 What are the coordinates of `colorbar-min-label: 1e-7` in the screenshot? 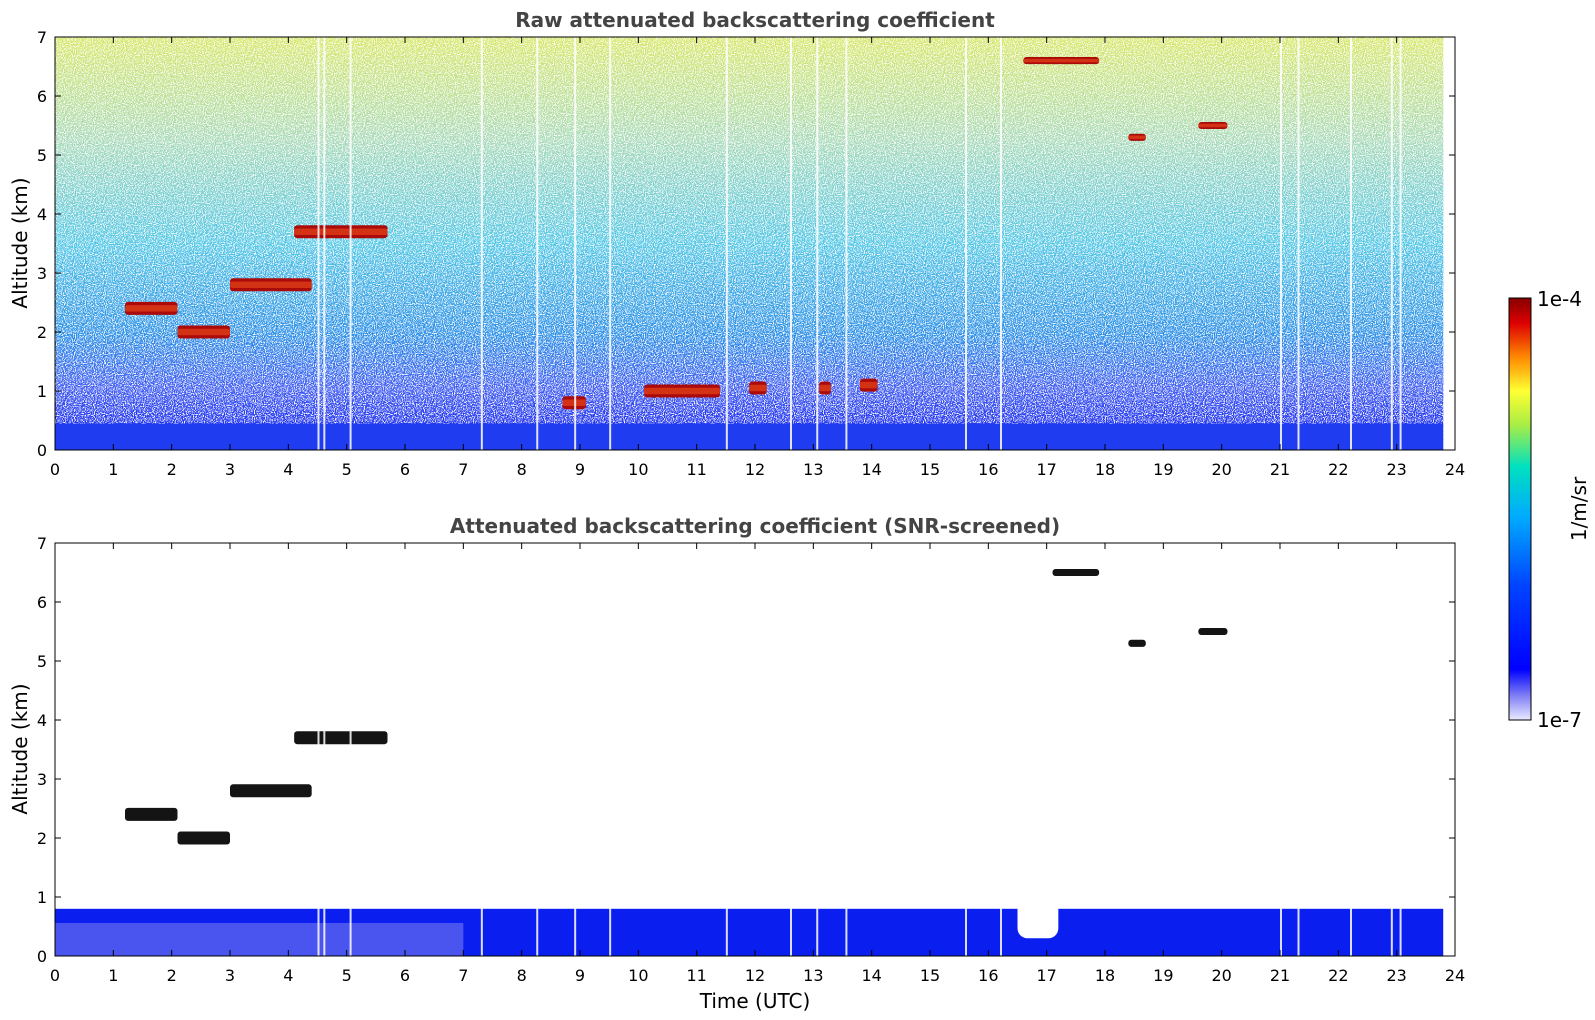 It's located at (1559, 720).